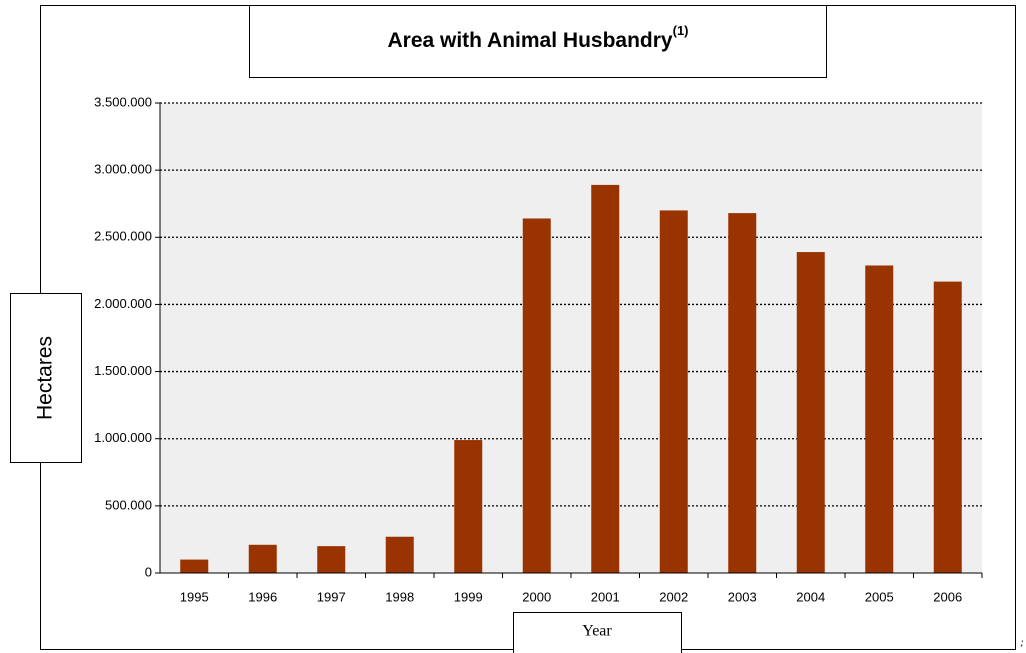 The height and width of the screenshot is (653, 1026). Describe the element at coordinates (123, 101) in the screenshot. I see `y-tick-label: 3.500.000` at that location.